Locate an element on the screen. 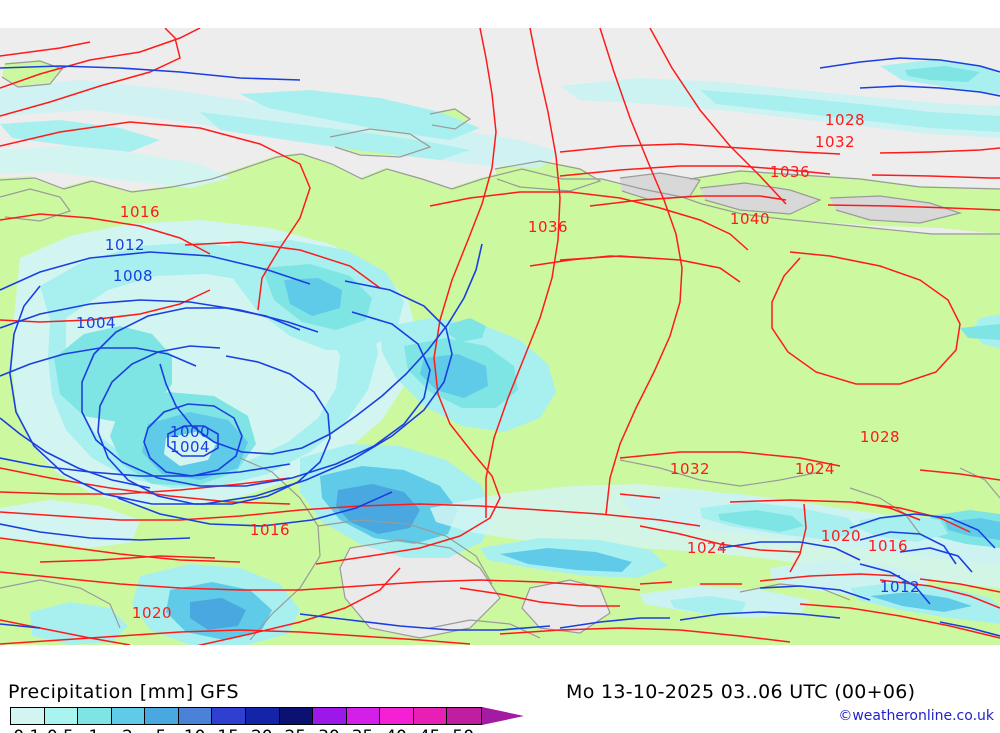  isobar-label-1016-l1016b: 1016 is located at coordinates (270, 530).